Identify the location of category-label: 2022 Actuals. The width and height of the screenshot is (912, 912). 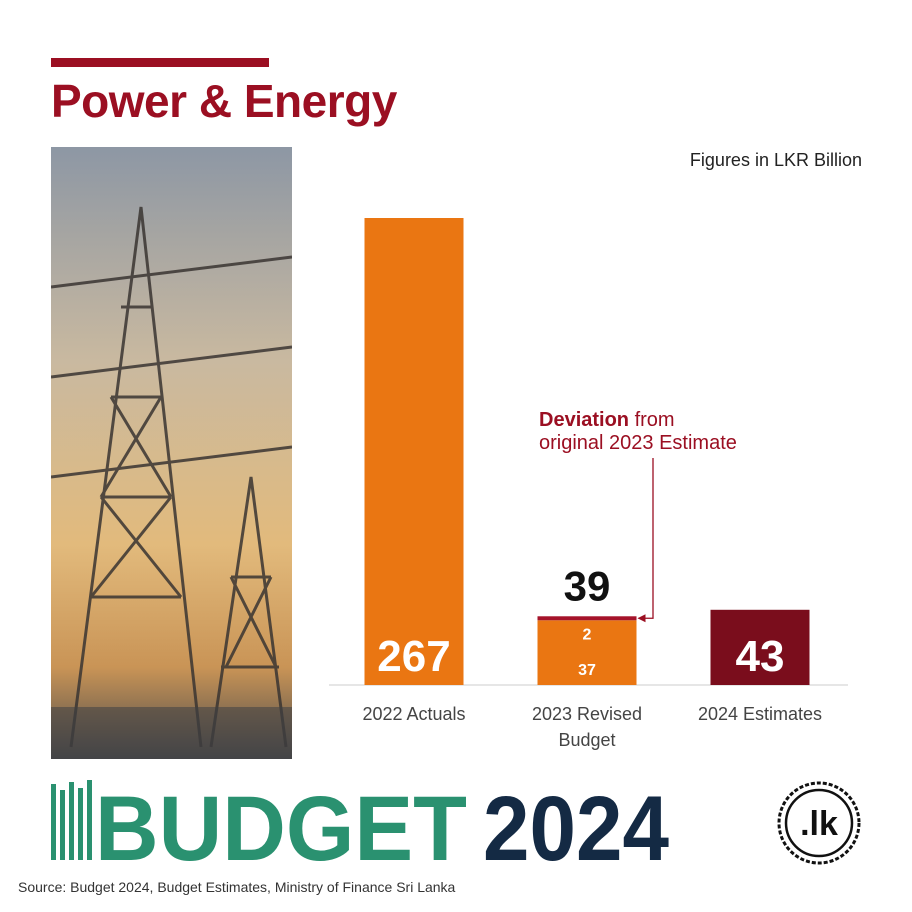
(413, 714).